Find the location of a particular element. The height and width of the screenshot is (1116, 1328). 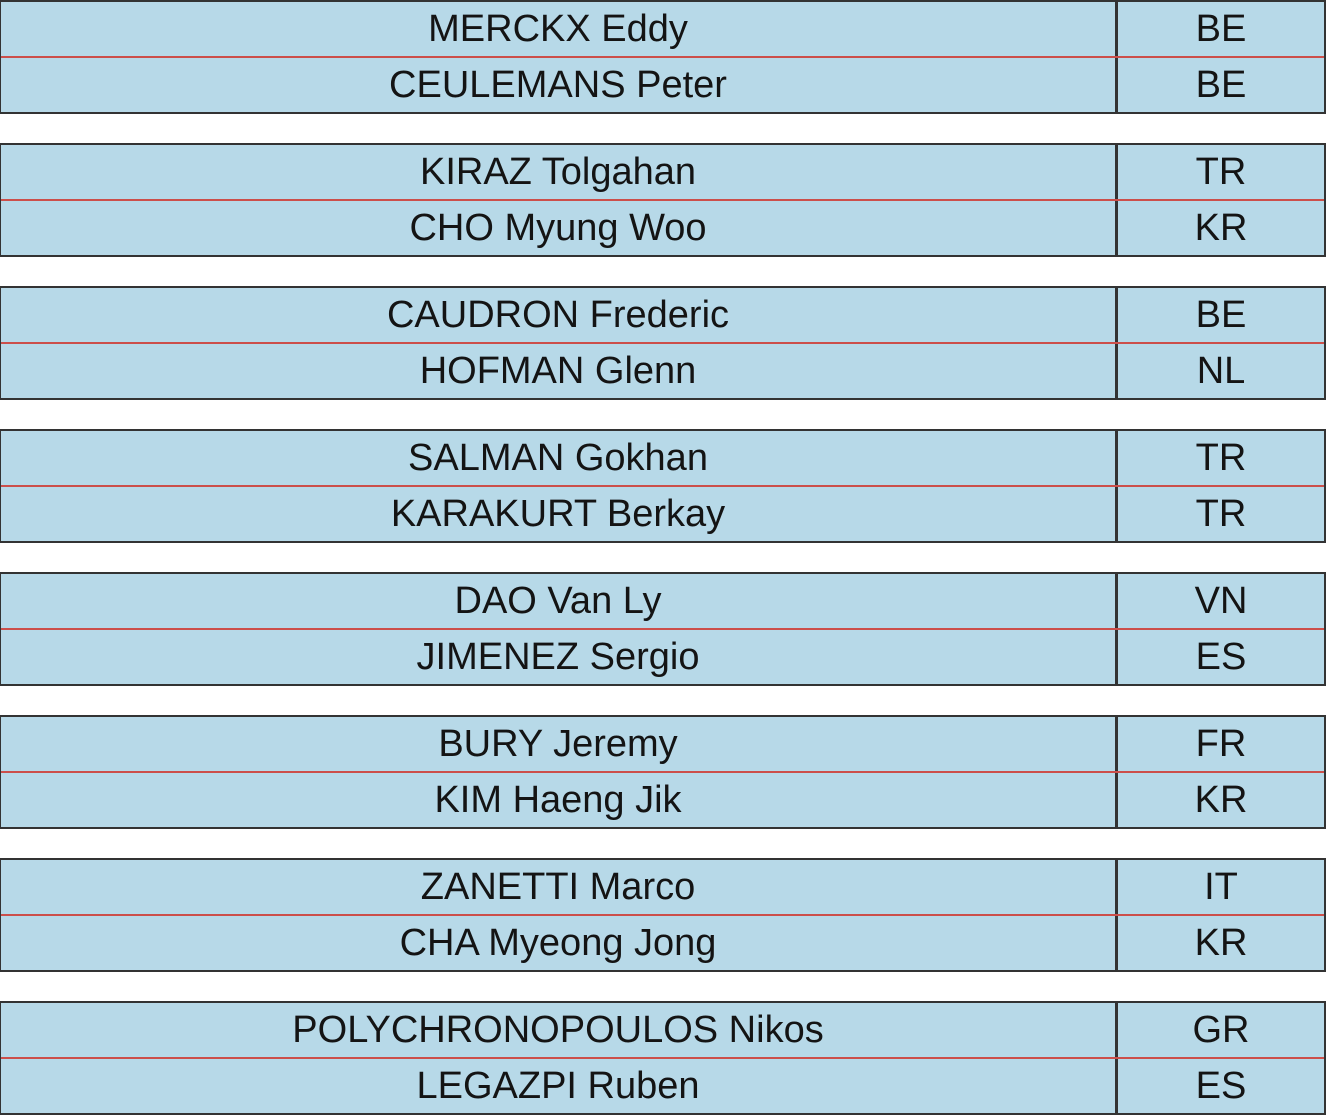

player-row: CHO Myung Woo KR is located at coordinates (662, 228).